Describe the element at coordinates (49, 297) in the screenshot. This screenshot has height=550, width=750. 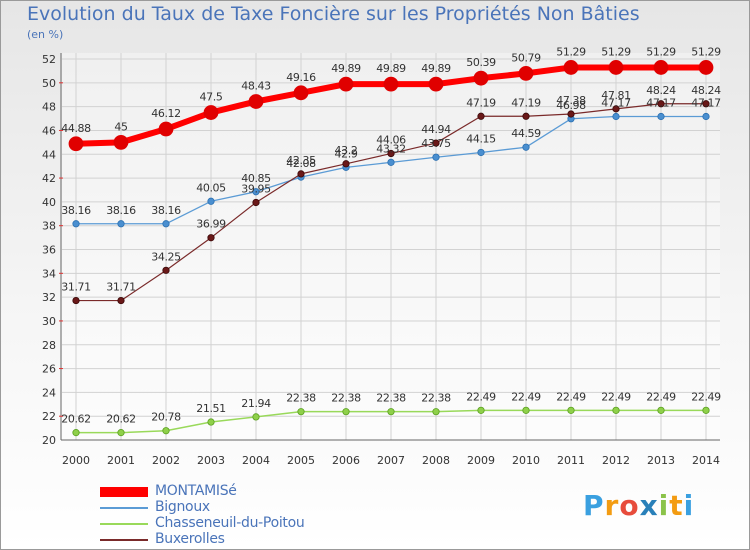
I see `y-tick-label: 32` at that location.